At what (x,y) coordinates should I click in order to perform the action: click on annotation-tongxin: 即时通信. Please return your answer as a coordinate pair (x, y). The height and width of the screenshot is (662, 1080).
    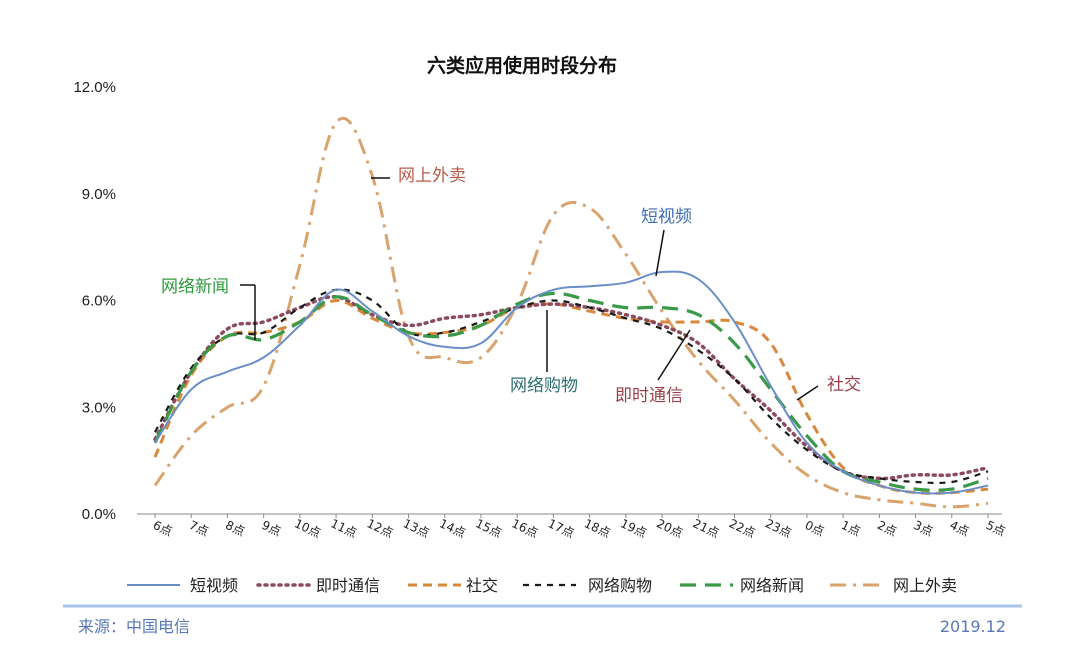
    Looking at the image, I should click on (649, 396).